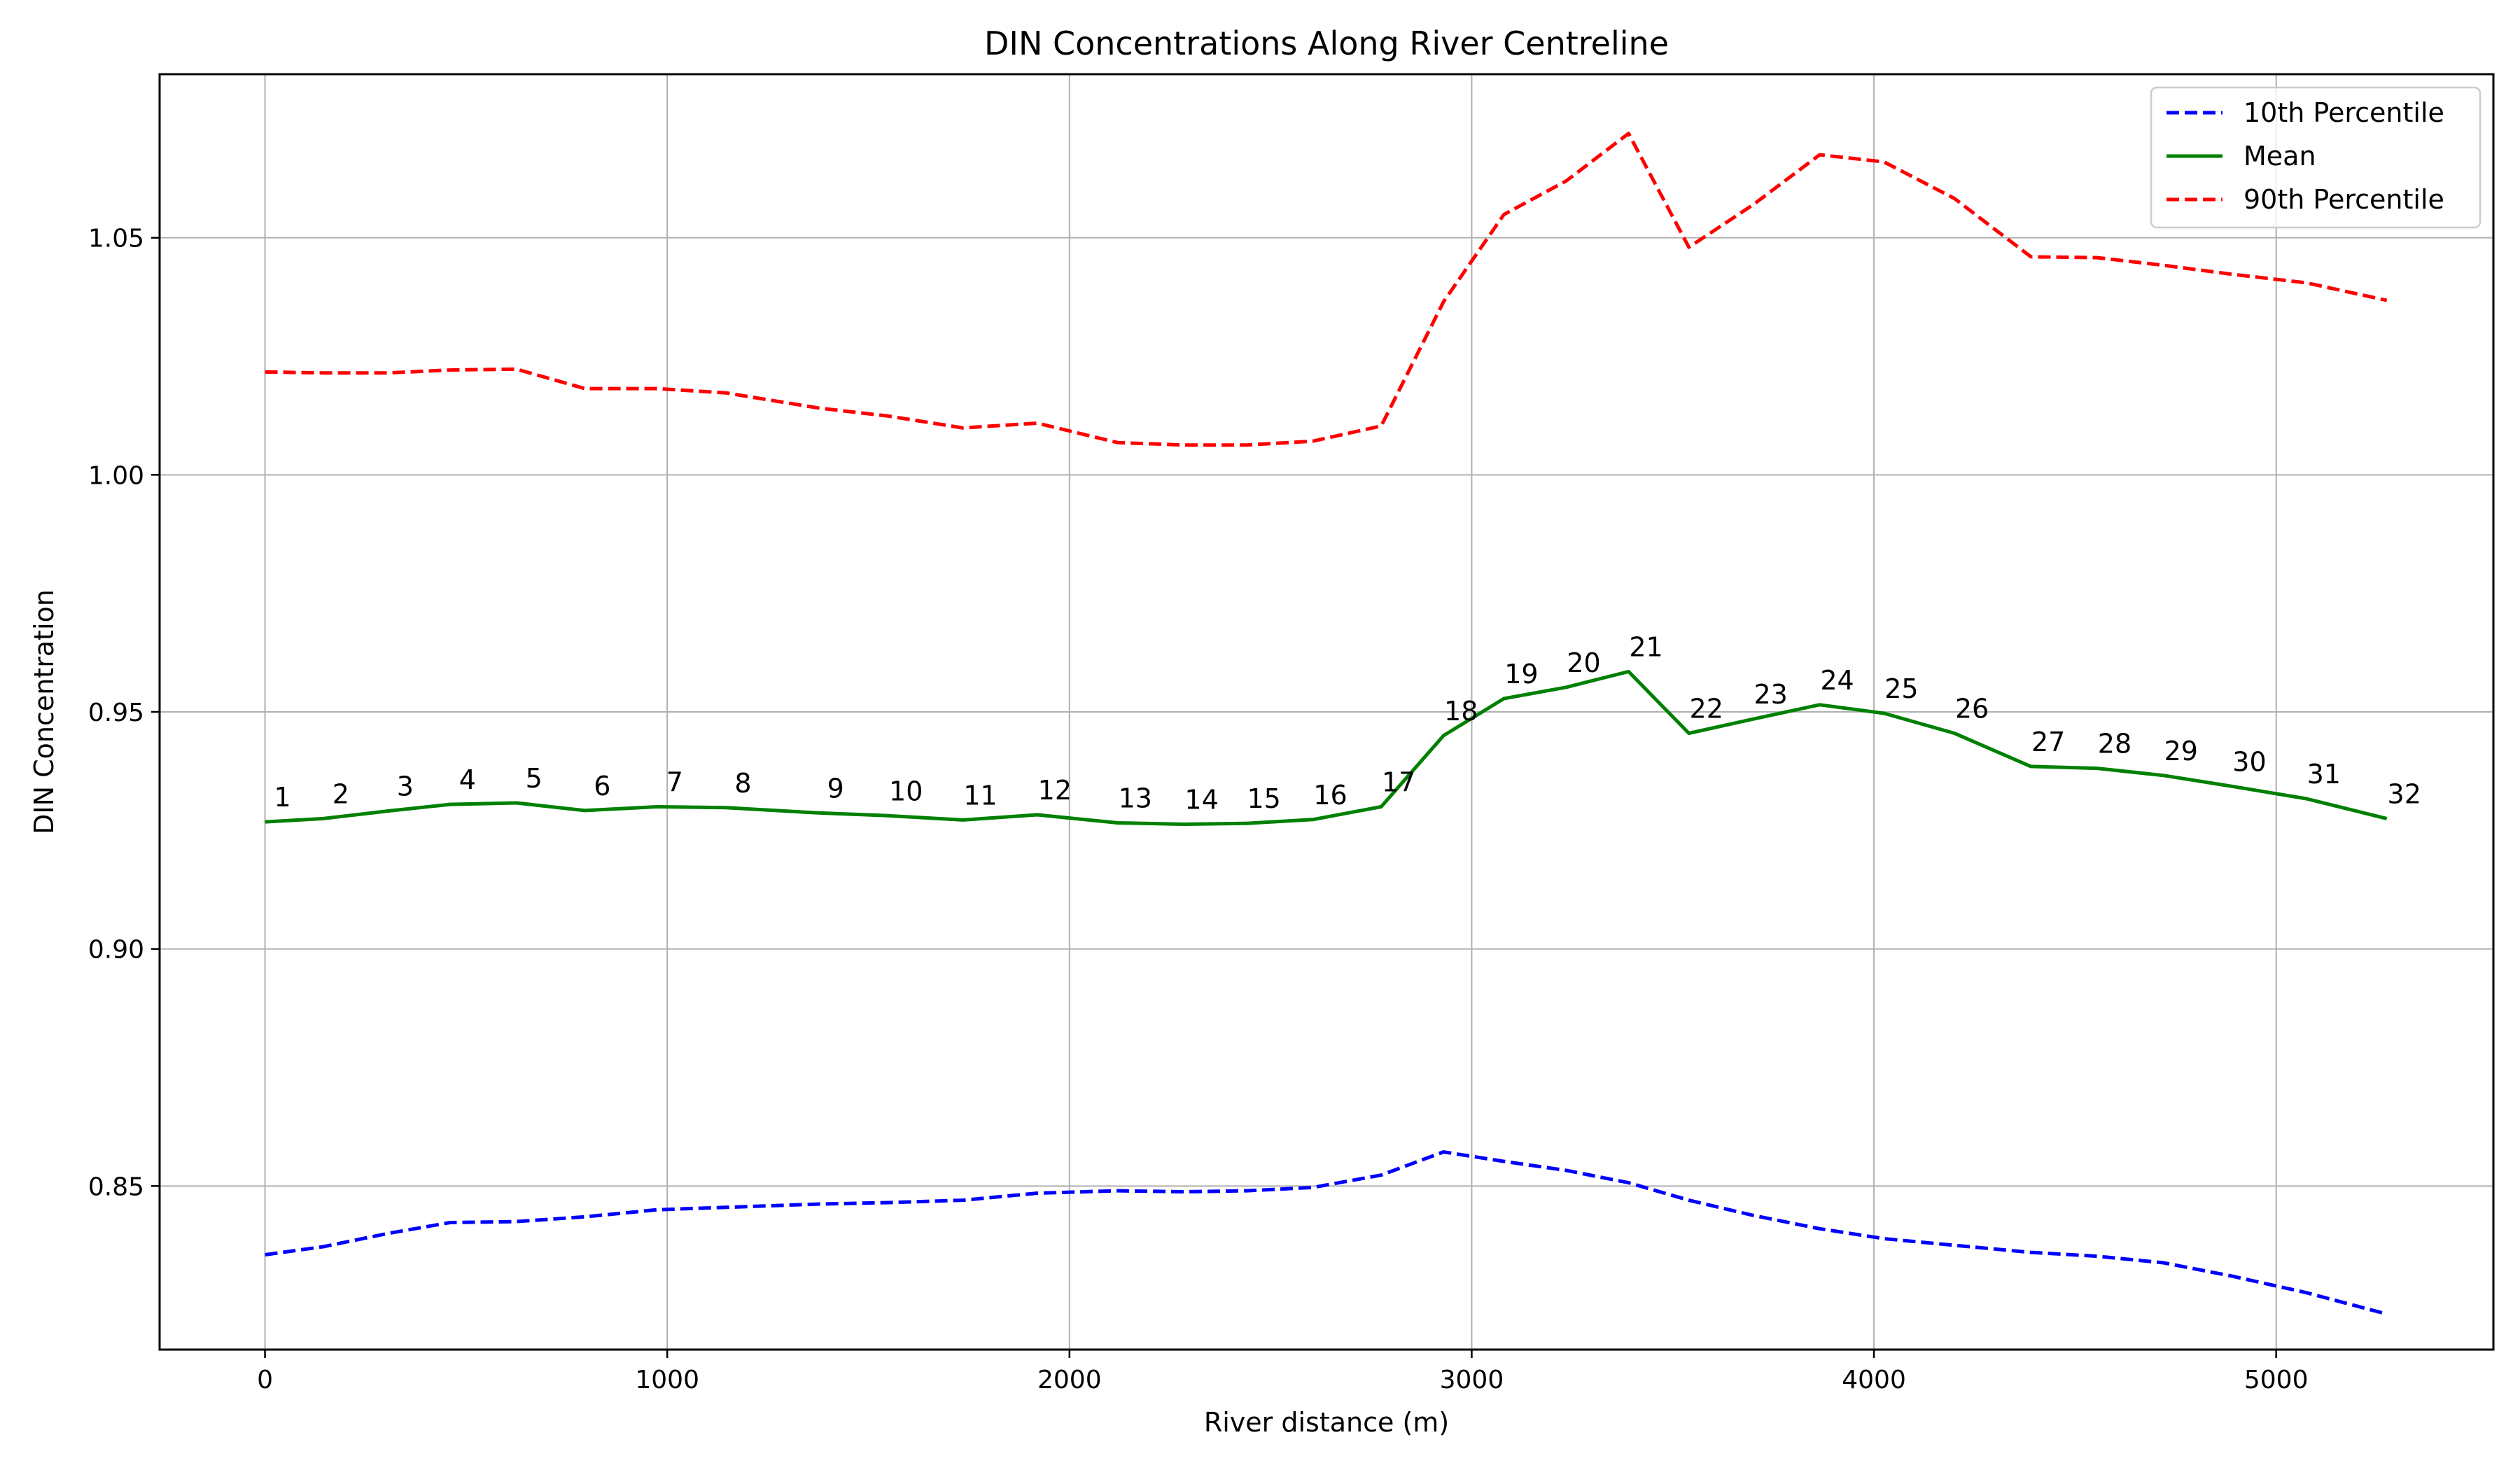  What do you see at coordinates (2115, 744) in the screenshot?
I see `point-label: 28` at bounding box center [2115, 744].